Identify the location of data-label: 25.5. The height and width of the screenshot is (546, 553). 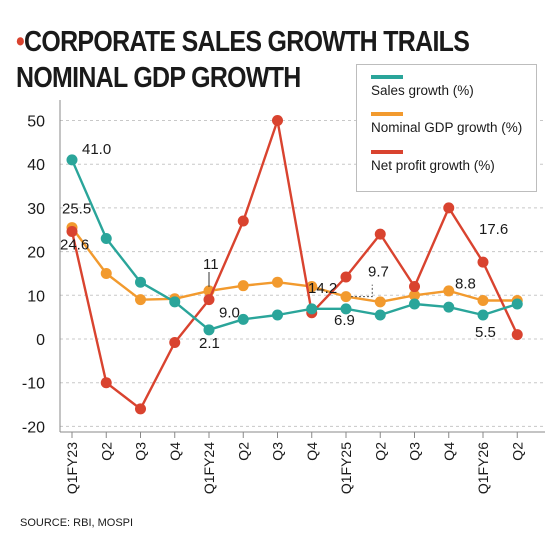
(76, 209).